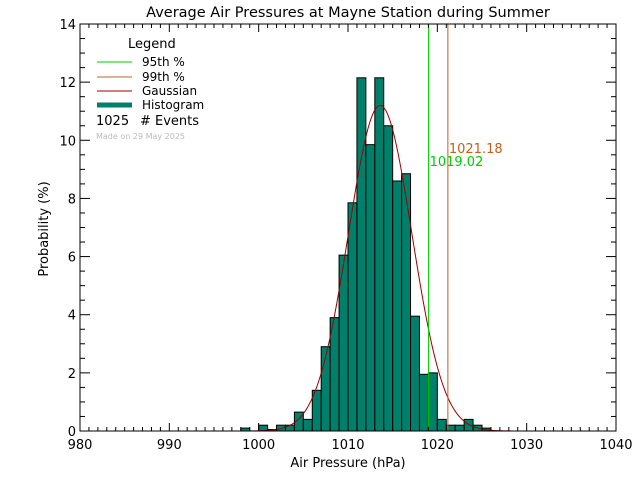 The width and height of the screenshot is (640, 480). Describe the element at coordinates (80, 445) in the screenshot. I see `x-tick-label: 980` at that location.